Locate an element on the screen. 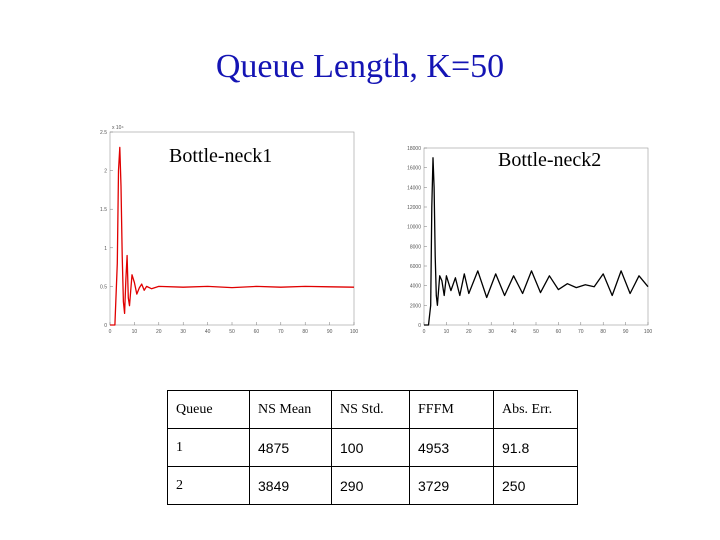  table-header-row: Queue NS Mean NS Std. FFFM Abs. Err. is located at coordinates (372, 409).